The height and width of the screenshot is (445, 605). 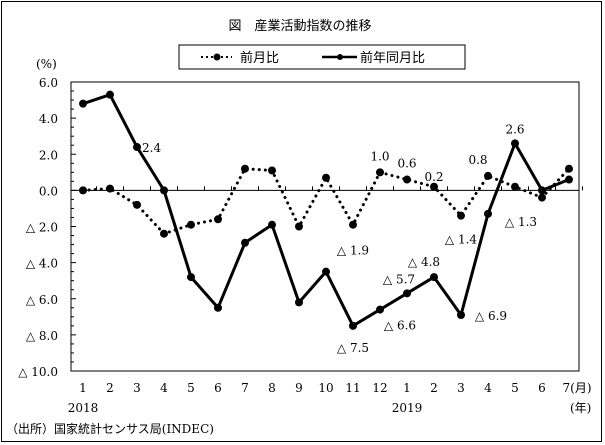 I want to click on source-note: （出所）国家統計センサス局(INDEC), so click(x=110, y=428).